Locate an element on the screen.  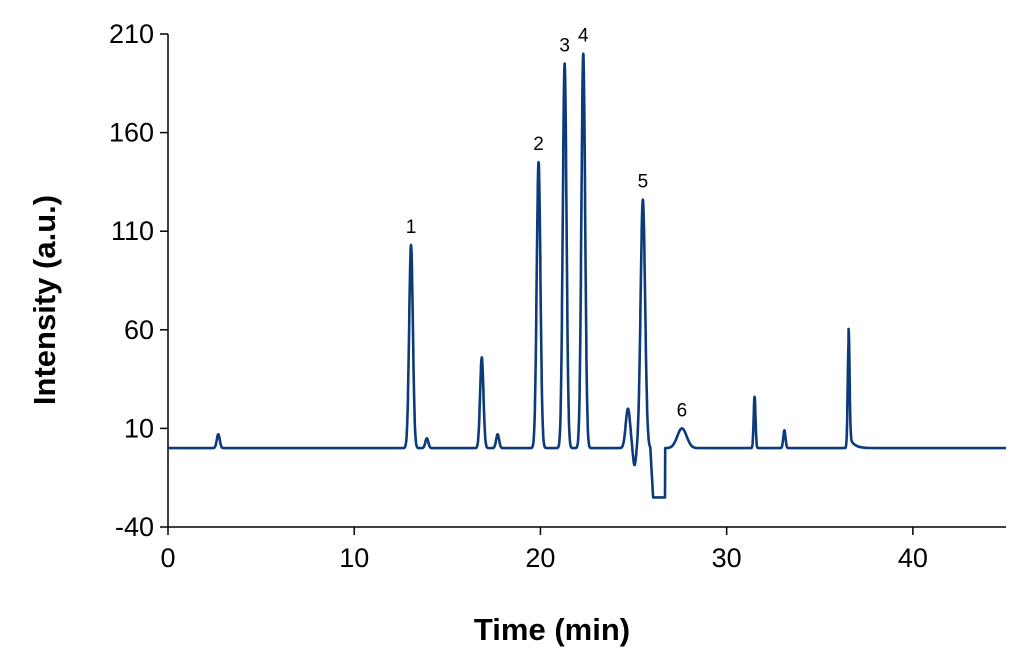
peak-label-4: 4 is located at coordinates (583, 36).